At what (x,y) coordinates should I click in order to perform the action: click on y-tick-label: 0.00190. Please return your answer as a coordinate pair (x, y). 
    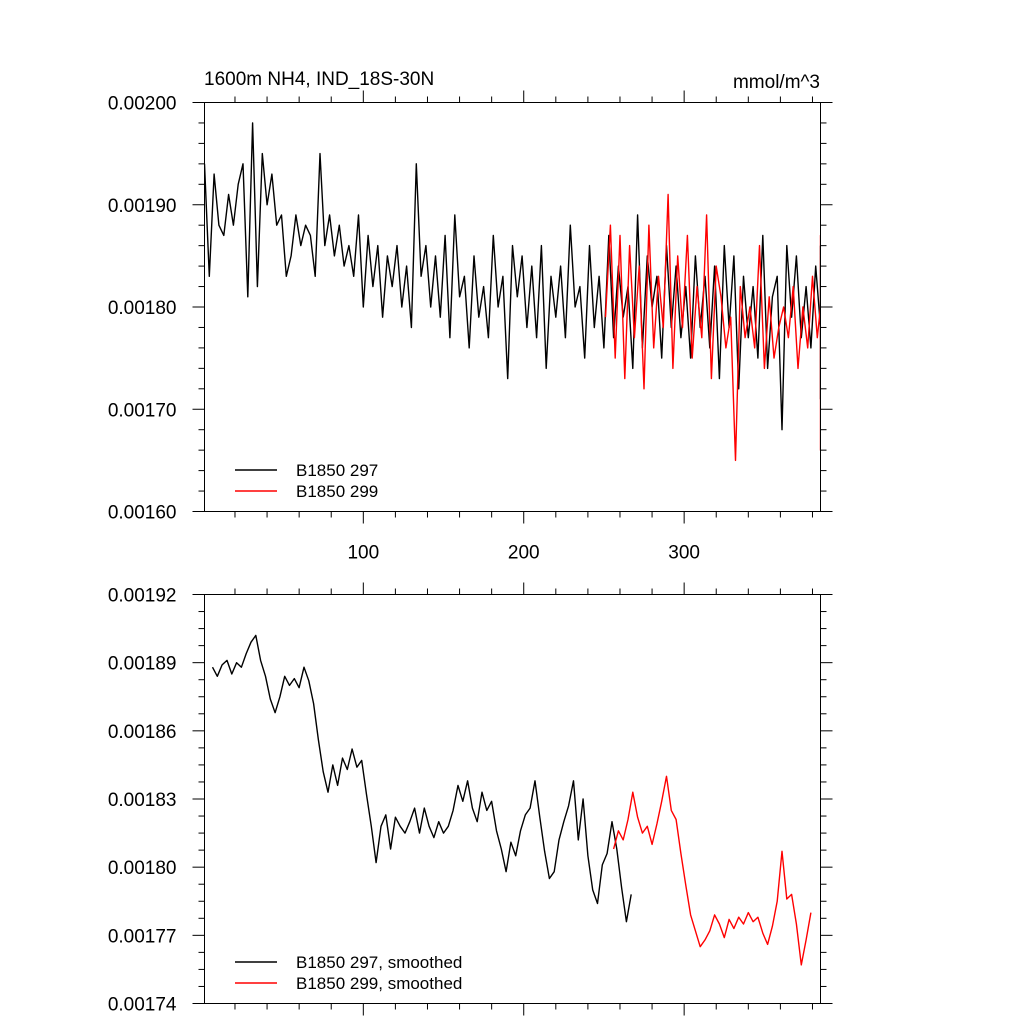
    Looking at the image, I should click on (142, 206).